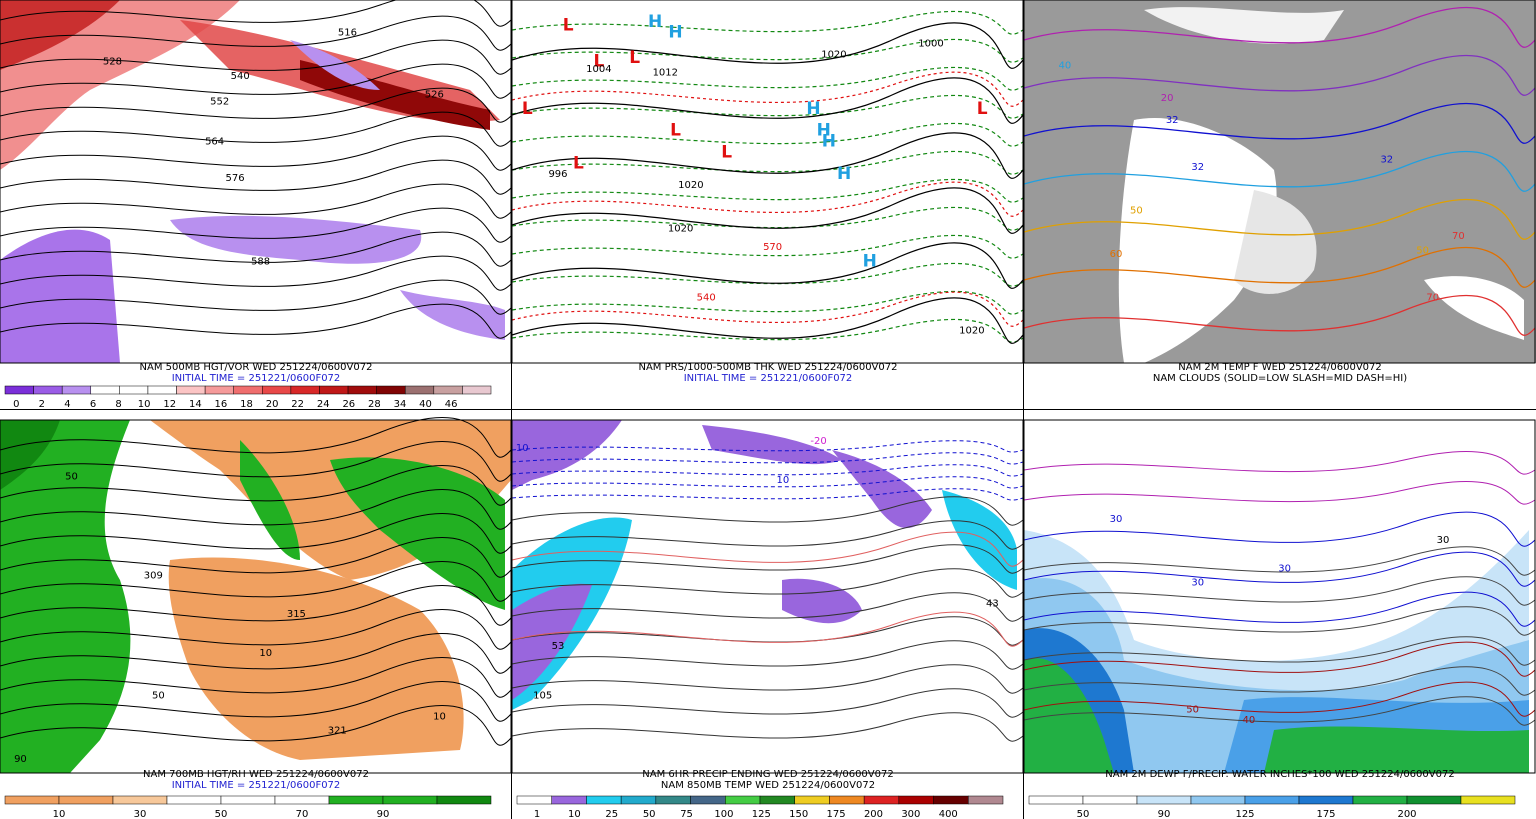 This screenshot has height=819, width=1536. I want to click on contours, so click(767, 177).